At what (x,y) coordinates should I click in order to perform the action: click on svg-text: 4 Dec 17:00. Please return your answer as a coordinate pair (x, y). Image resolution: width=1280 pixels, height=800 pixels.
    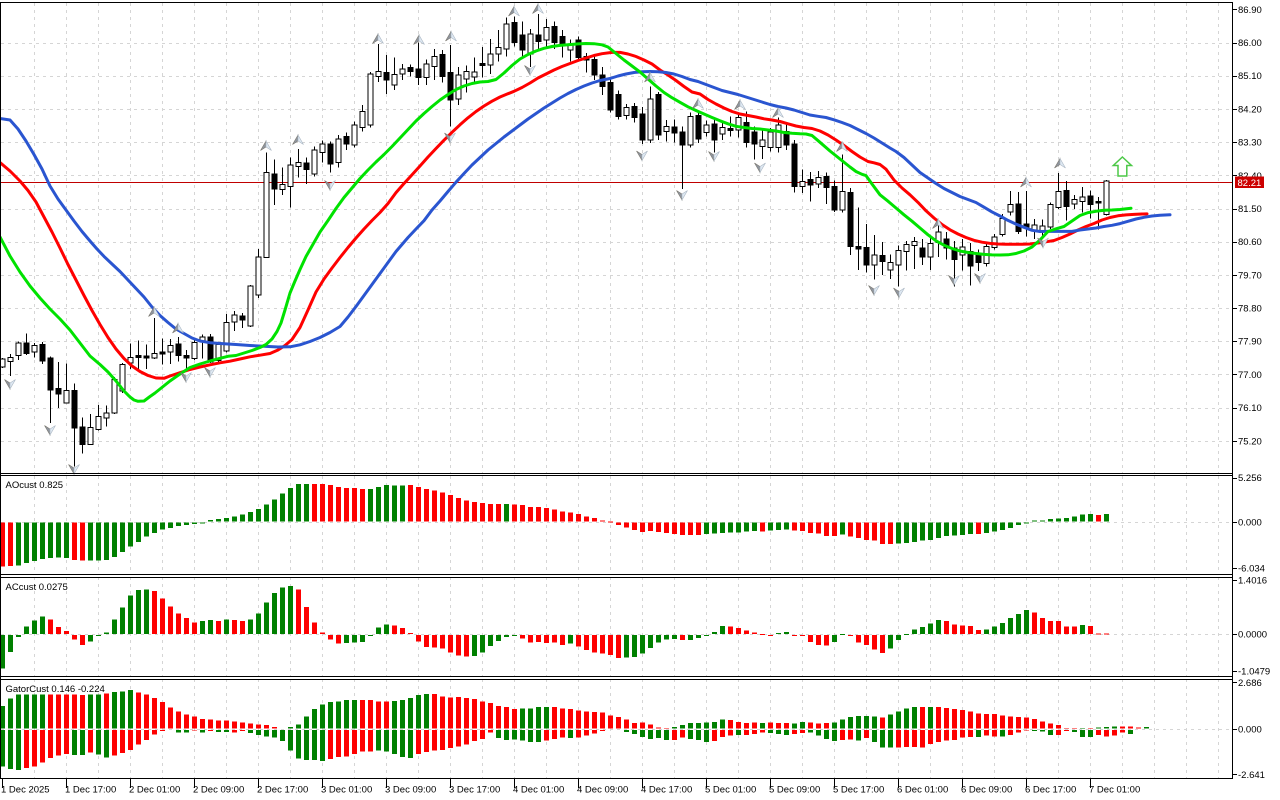
    Looking at the image, I should click on (666, 790).